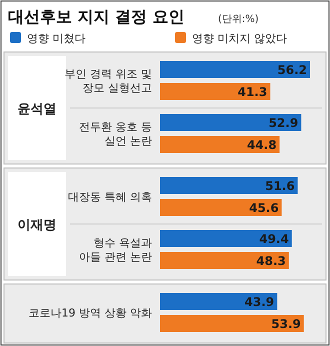 The height and width of the screenshot is (346, 330). Describe the element at coordinates (37, 225) in the screenshot. I see `text: 이재명` at that location.